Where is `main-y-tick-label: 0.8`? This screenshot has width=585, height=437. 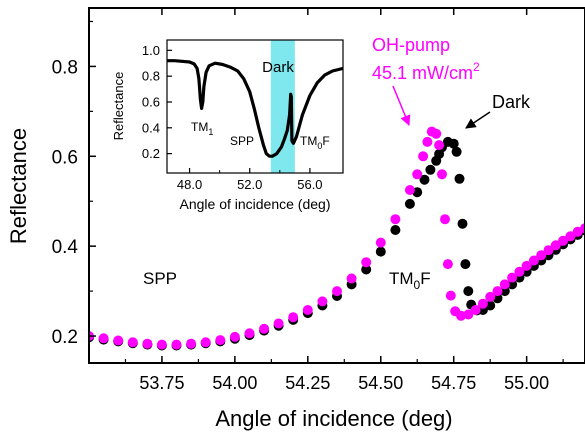
main-y-tick-label: 0.8 is located at coordinates (65, 67).